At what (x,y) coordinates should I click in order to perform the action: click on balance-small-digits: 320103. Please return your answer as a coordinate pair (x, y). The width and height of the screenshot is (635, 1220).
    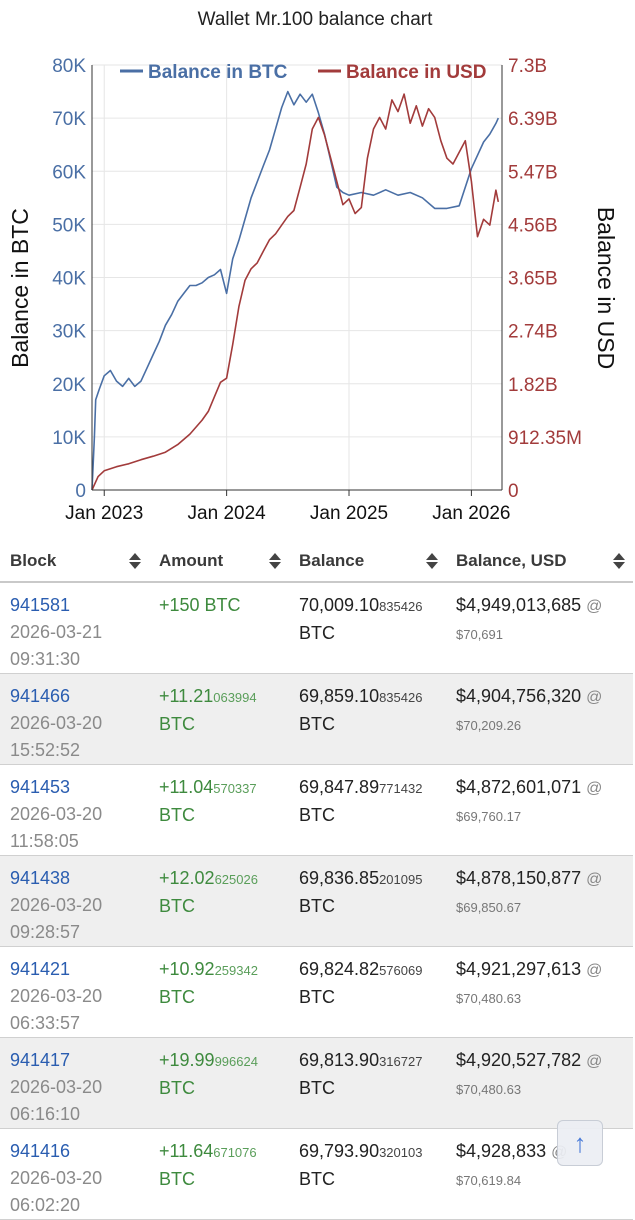
    Looking at the image, I should click on (401, 1152).